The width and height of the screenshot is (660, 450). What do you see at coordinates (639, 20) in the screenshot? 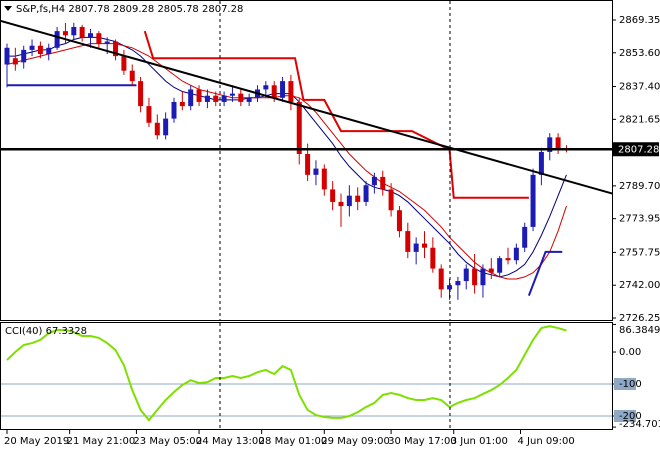
I see `y-tick-label: 2869.35` at bounding box center [639, 20].